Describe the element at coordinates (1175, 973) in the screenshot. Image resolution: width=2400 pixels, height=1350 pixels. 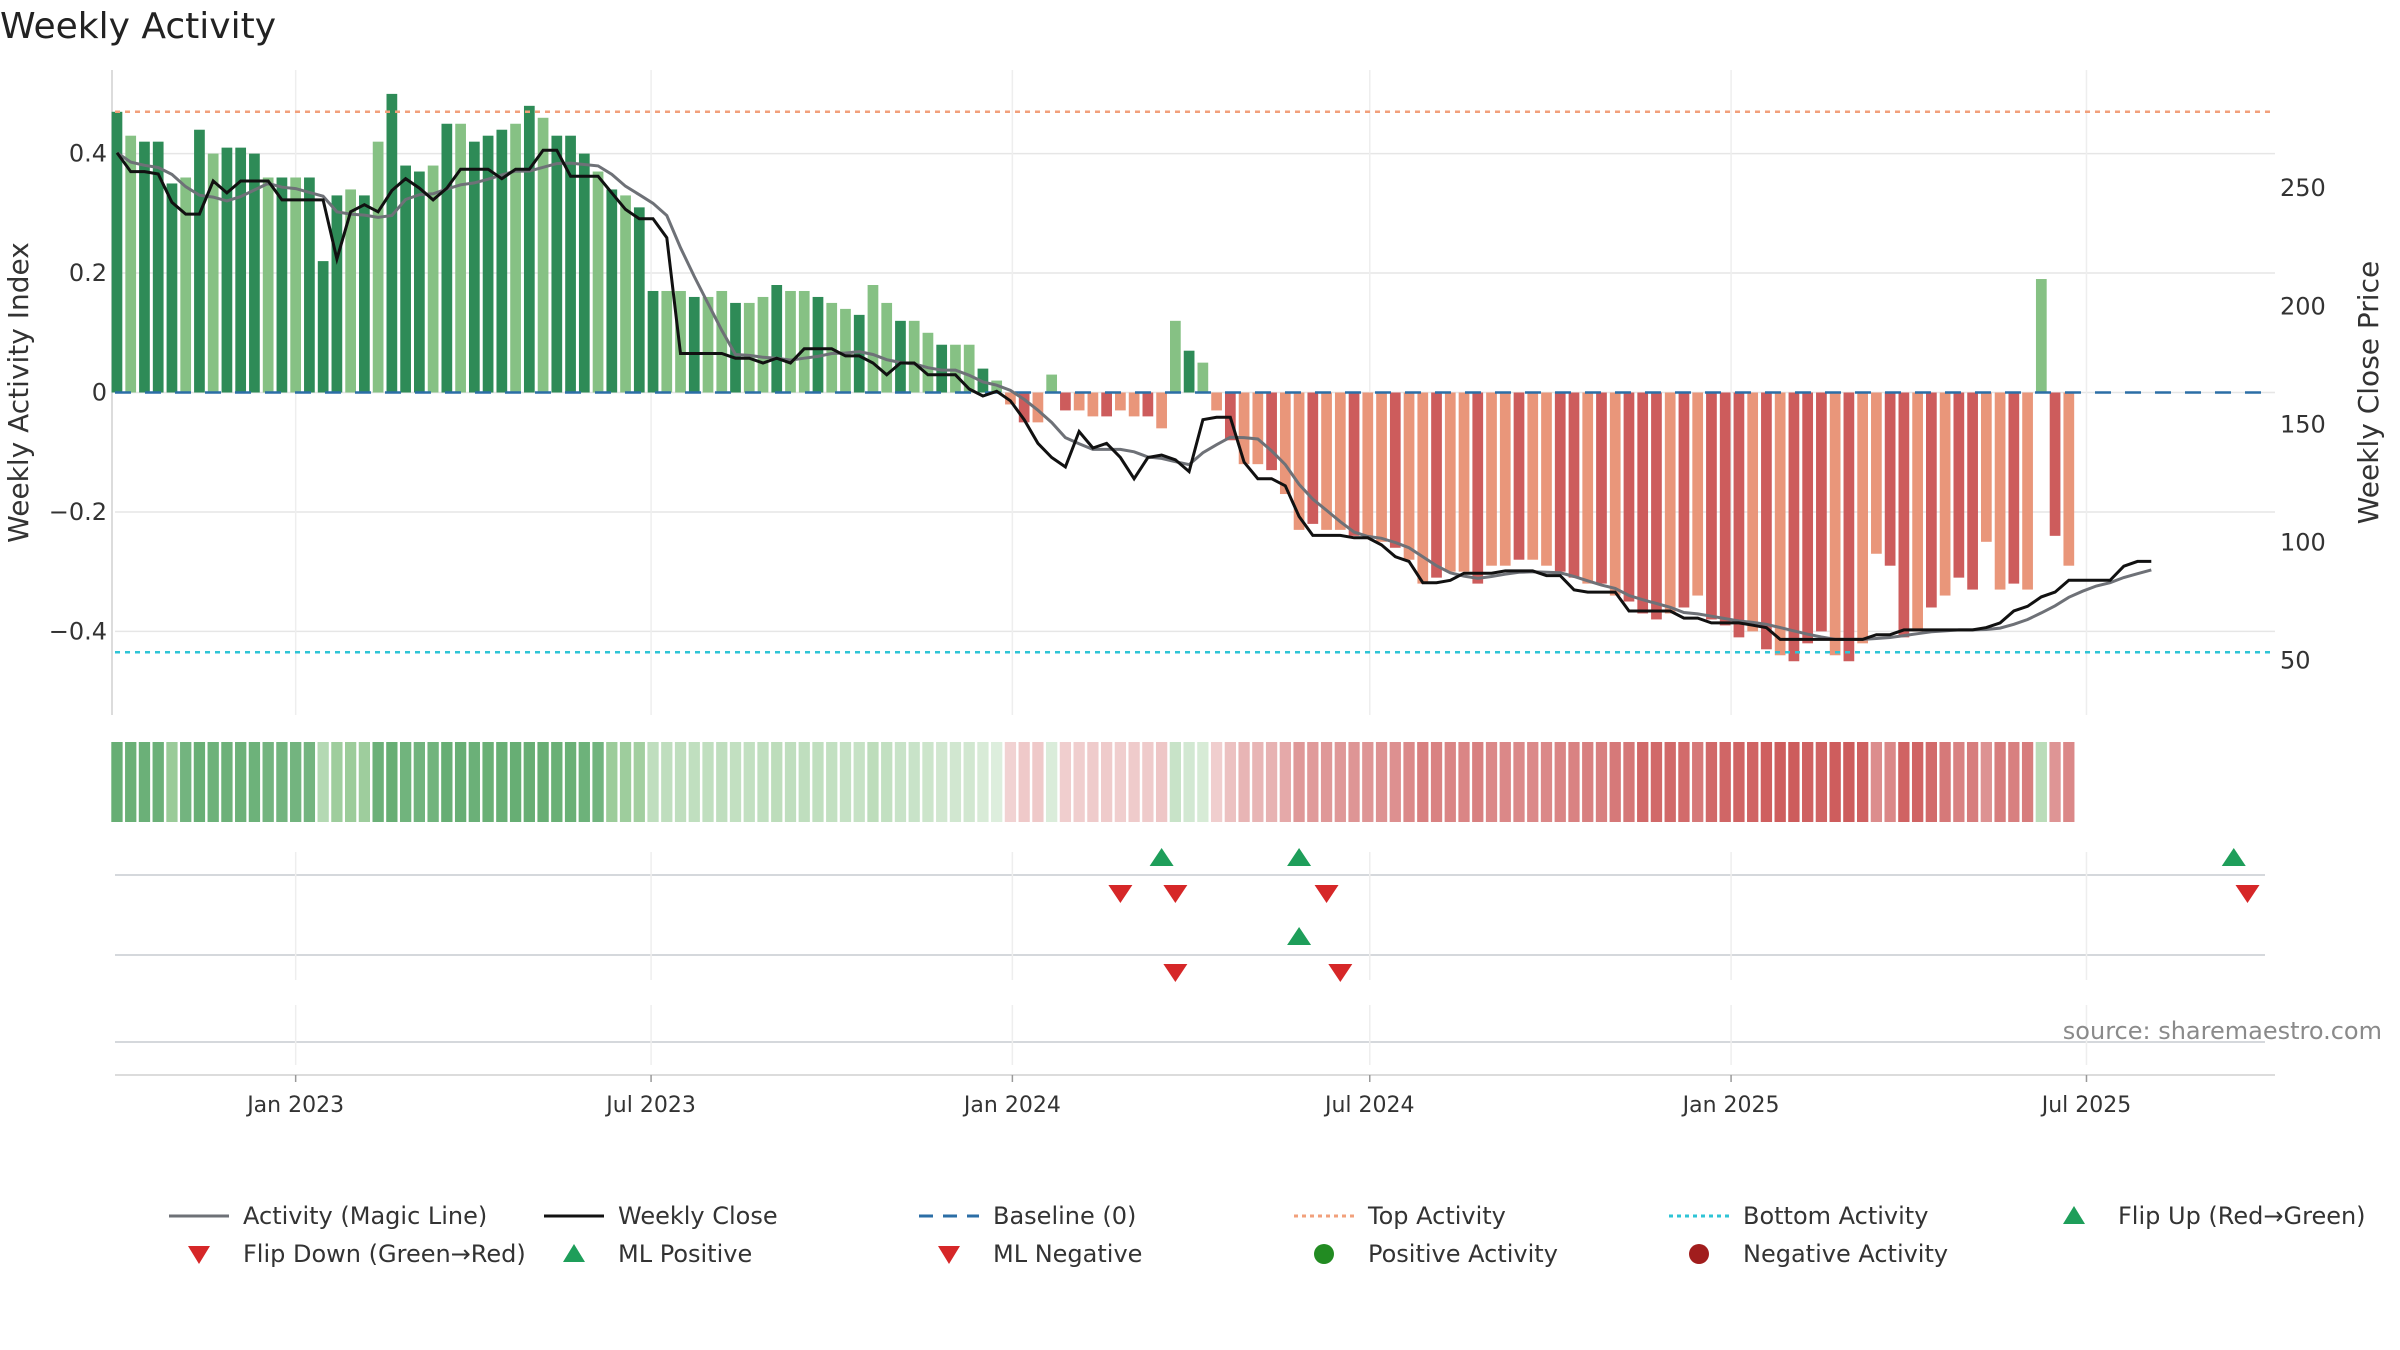
I see `ml-negative-marker` at that location.